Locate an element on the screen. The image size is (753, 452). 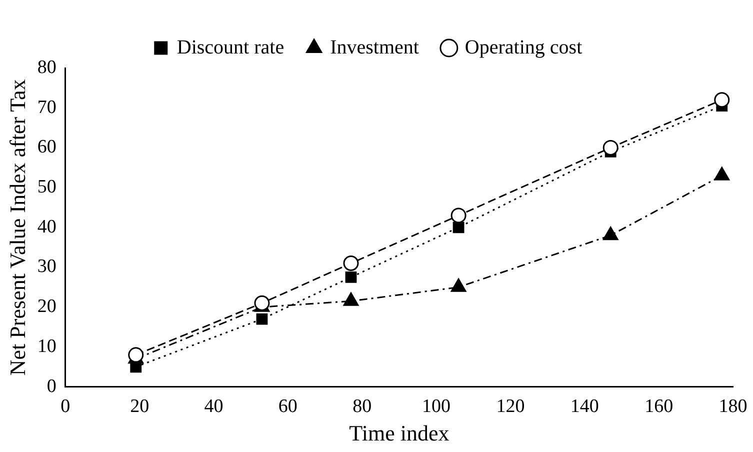
y-tick-label: 80 is located at coordinates (46, 67).